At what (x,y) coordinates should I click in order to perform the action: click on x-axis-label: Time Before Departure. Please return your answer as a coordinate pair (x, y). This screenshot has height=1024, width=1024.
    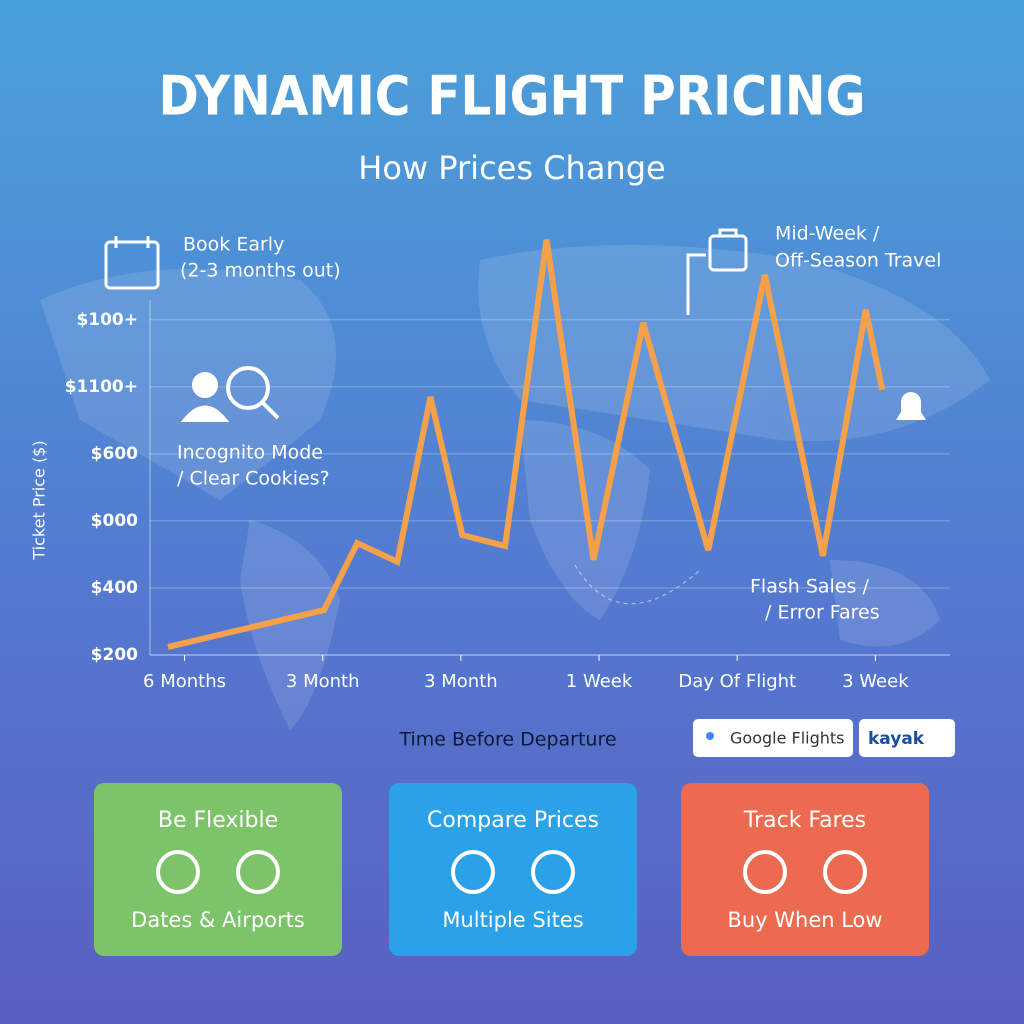
    Looking at the image, I should click on (507, 740).